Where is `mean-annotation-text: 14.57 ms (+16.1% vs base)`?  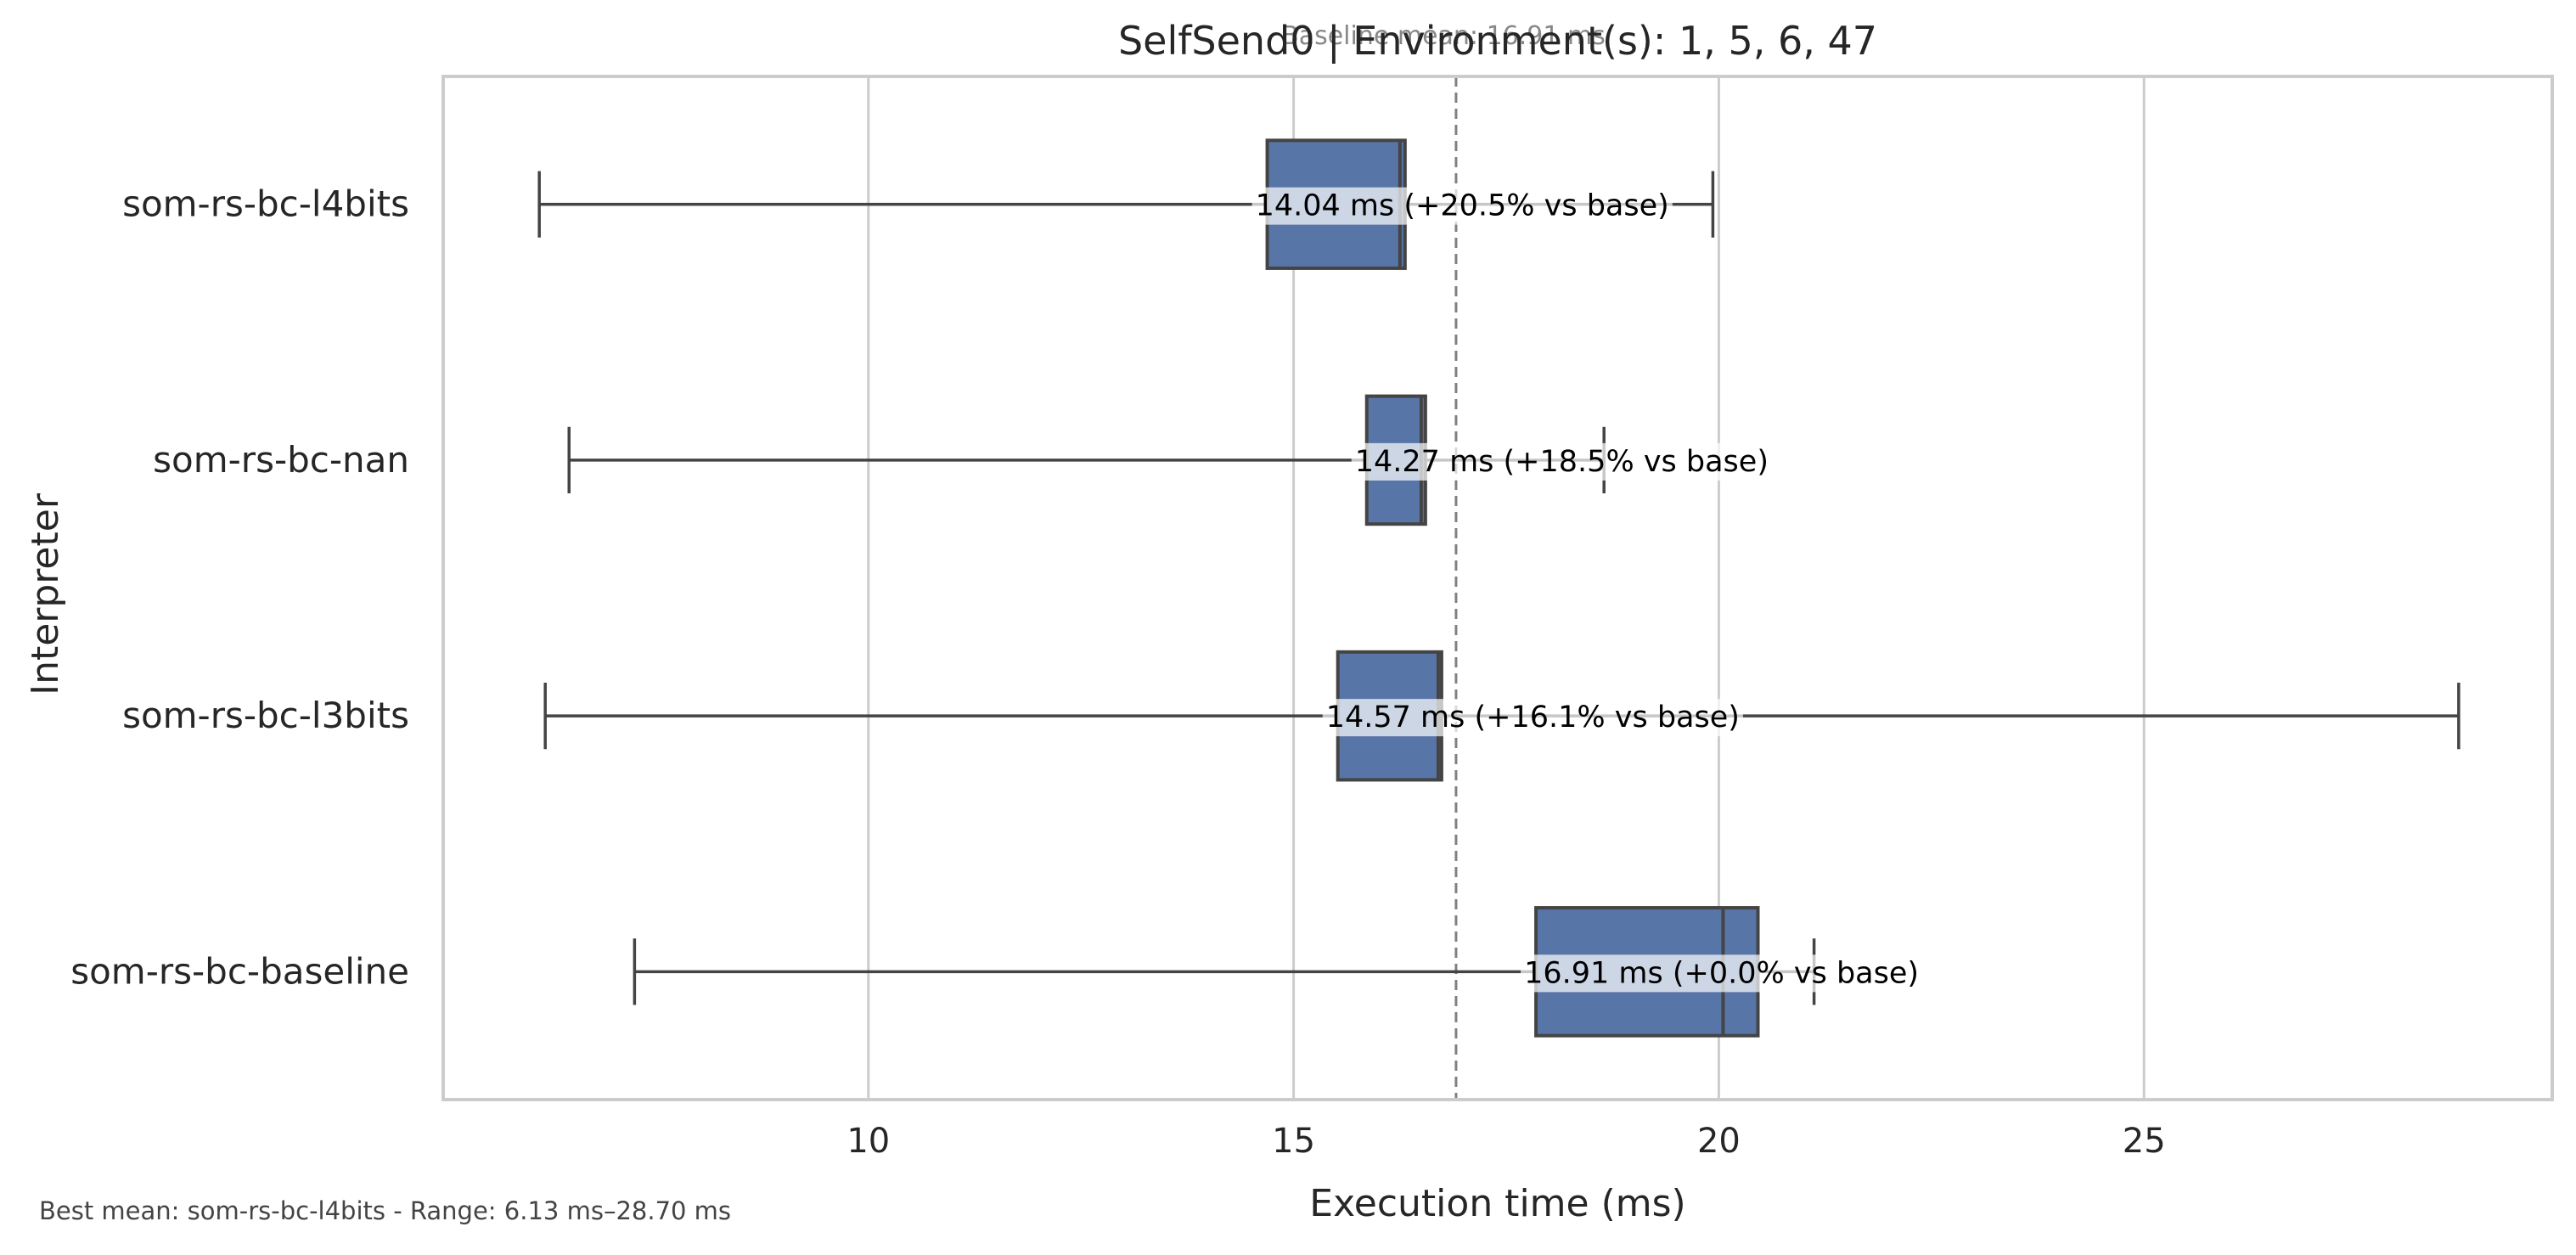 mean-annotation-text: 14.57 ms (+16.1% vs base) is located at coordinates (1533, 717).